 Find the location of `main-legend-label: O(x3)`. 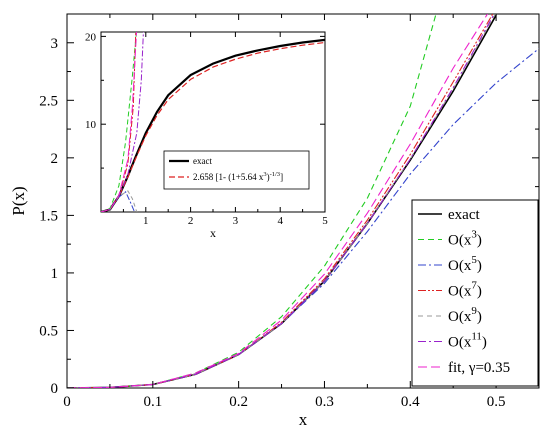

main-legend-label: O(x3) is located at coordinates (465, 239).